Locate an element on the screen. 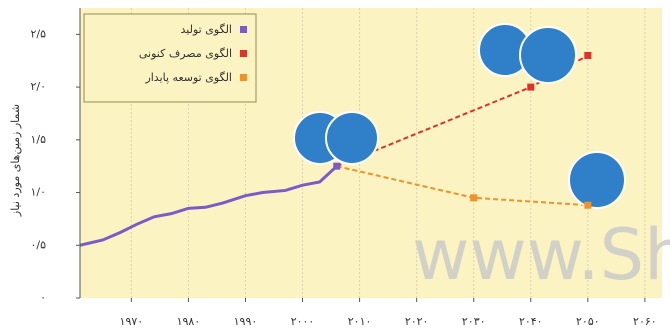  y-tick-label: ۲/۰ is located at coordinates (38, 86).